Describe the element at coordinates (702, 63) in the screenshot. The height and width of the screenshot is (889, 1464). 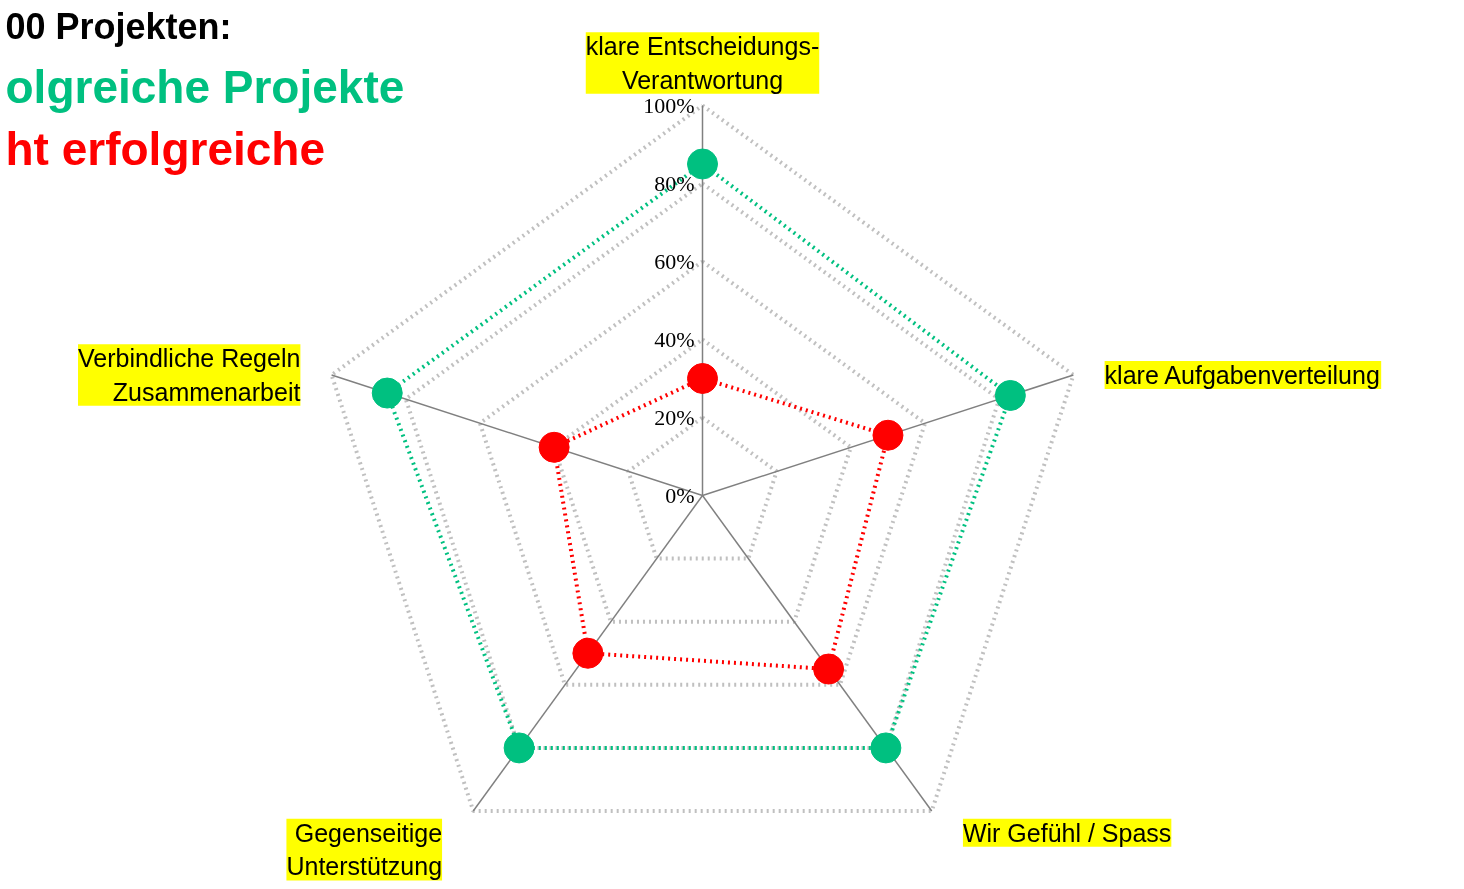
I see `spoke-label: klare Entscheidungs- Verantwortung` at that location.